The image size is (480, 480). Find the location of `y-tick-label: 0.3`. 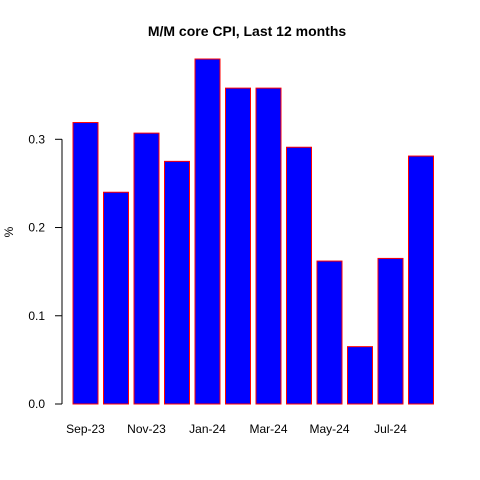

y-tick-label: 0.3 is located at coordinates (36, 139).